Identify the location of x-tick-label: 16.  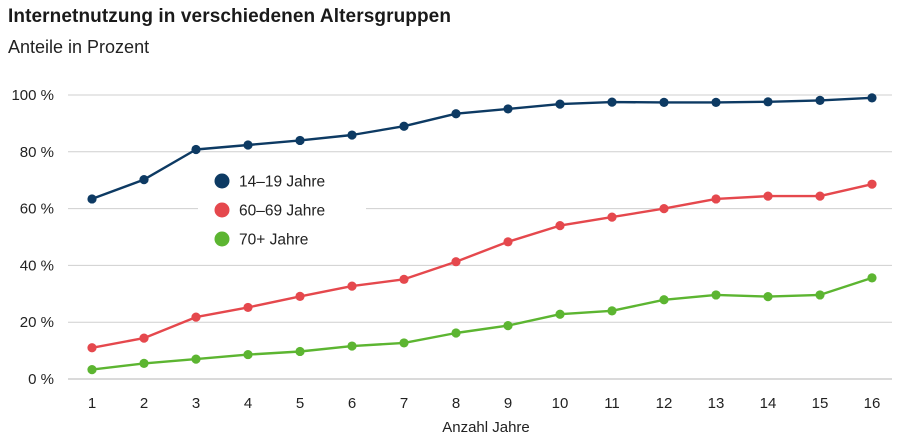
(872, 403).